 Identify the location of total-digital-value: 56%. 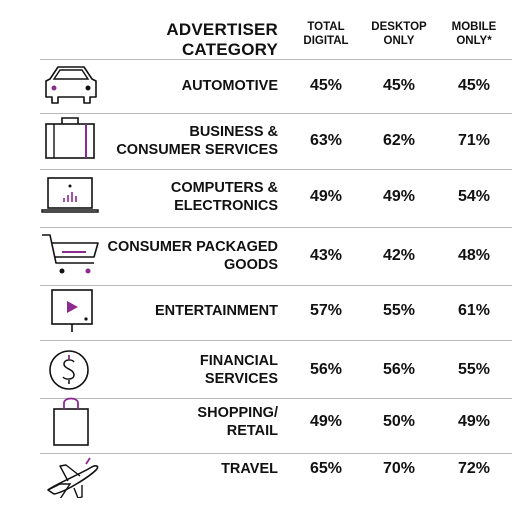
(326, 369).